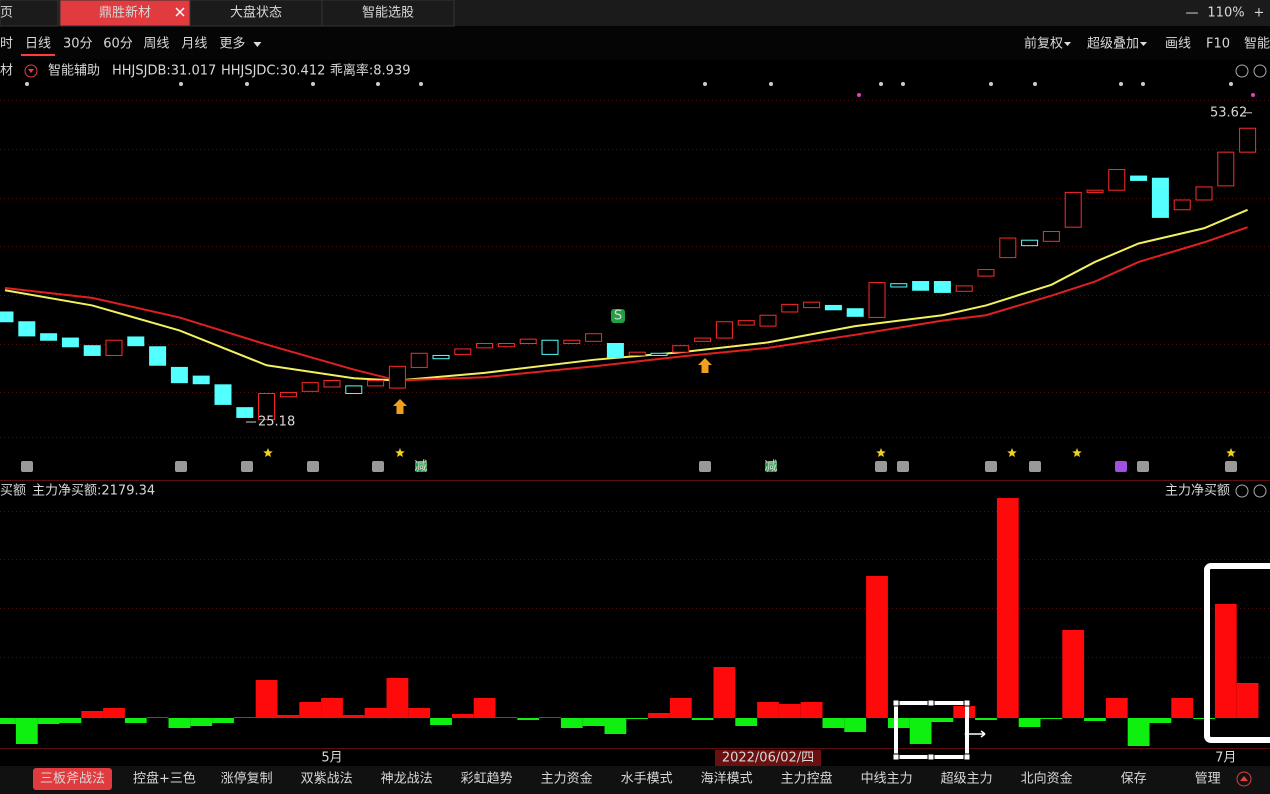 Image resolution: width=1270 pixels, height=794 pixels. What do you see at coordinates (13, 491) in the screenshot?
I see `flow-name: 买额` at bounding box center [13, 491].